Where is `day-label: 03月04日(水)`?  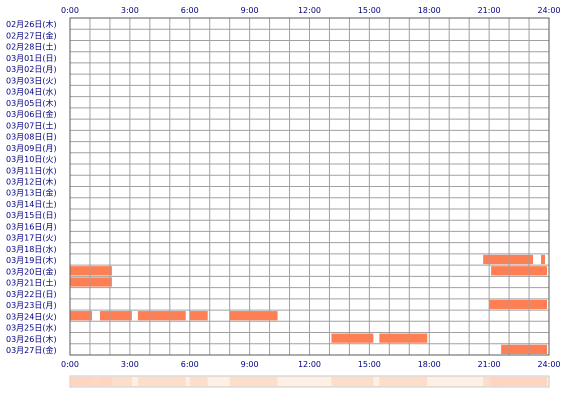
day-label: 03月04日(水) is located at coordinates (31, 92).